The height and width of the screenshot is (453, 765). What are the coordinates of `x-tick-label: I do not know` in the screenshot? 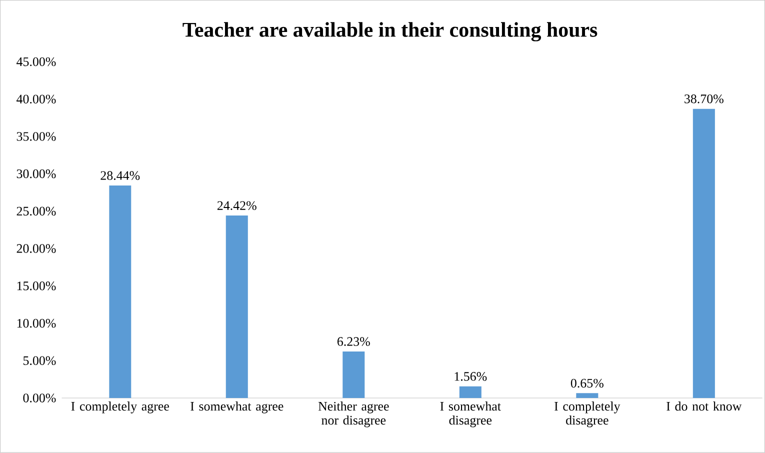 It's located at (704, 406).